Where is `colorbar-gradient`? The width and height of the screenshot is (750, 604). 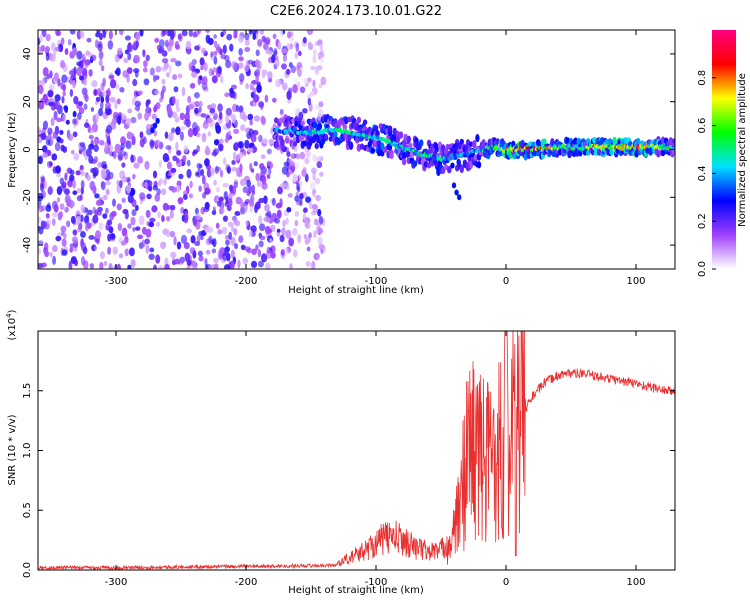 colorbar-gradient is located at coordinates (724, 149).